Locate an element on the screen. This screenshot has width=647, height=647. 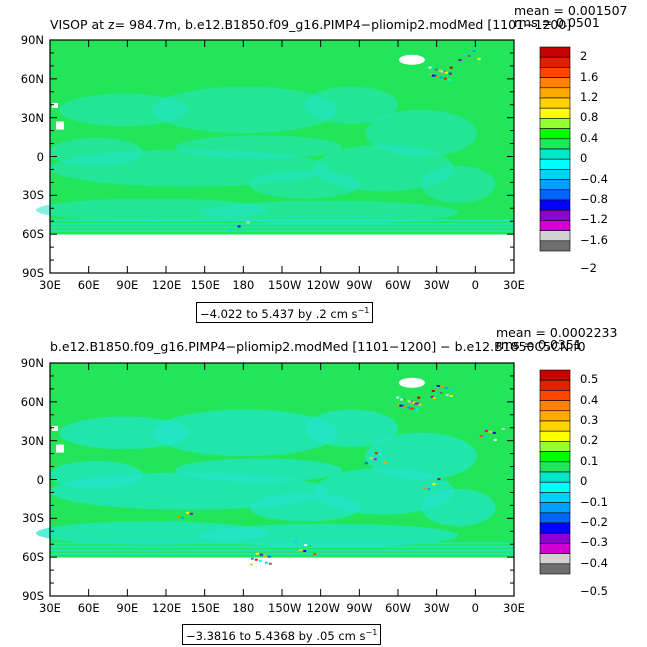
lon-label: 30E is located at coordinates (50, 285).